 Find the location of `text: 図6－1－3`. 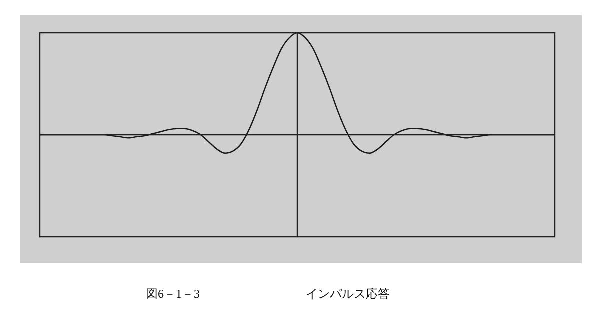

text: 図6－1－3 is located at coordinates (173, 294).